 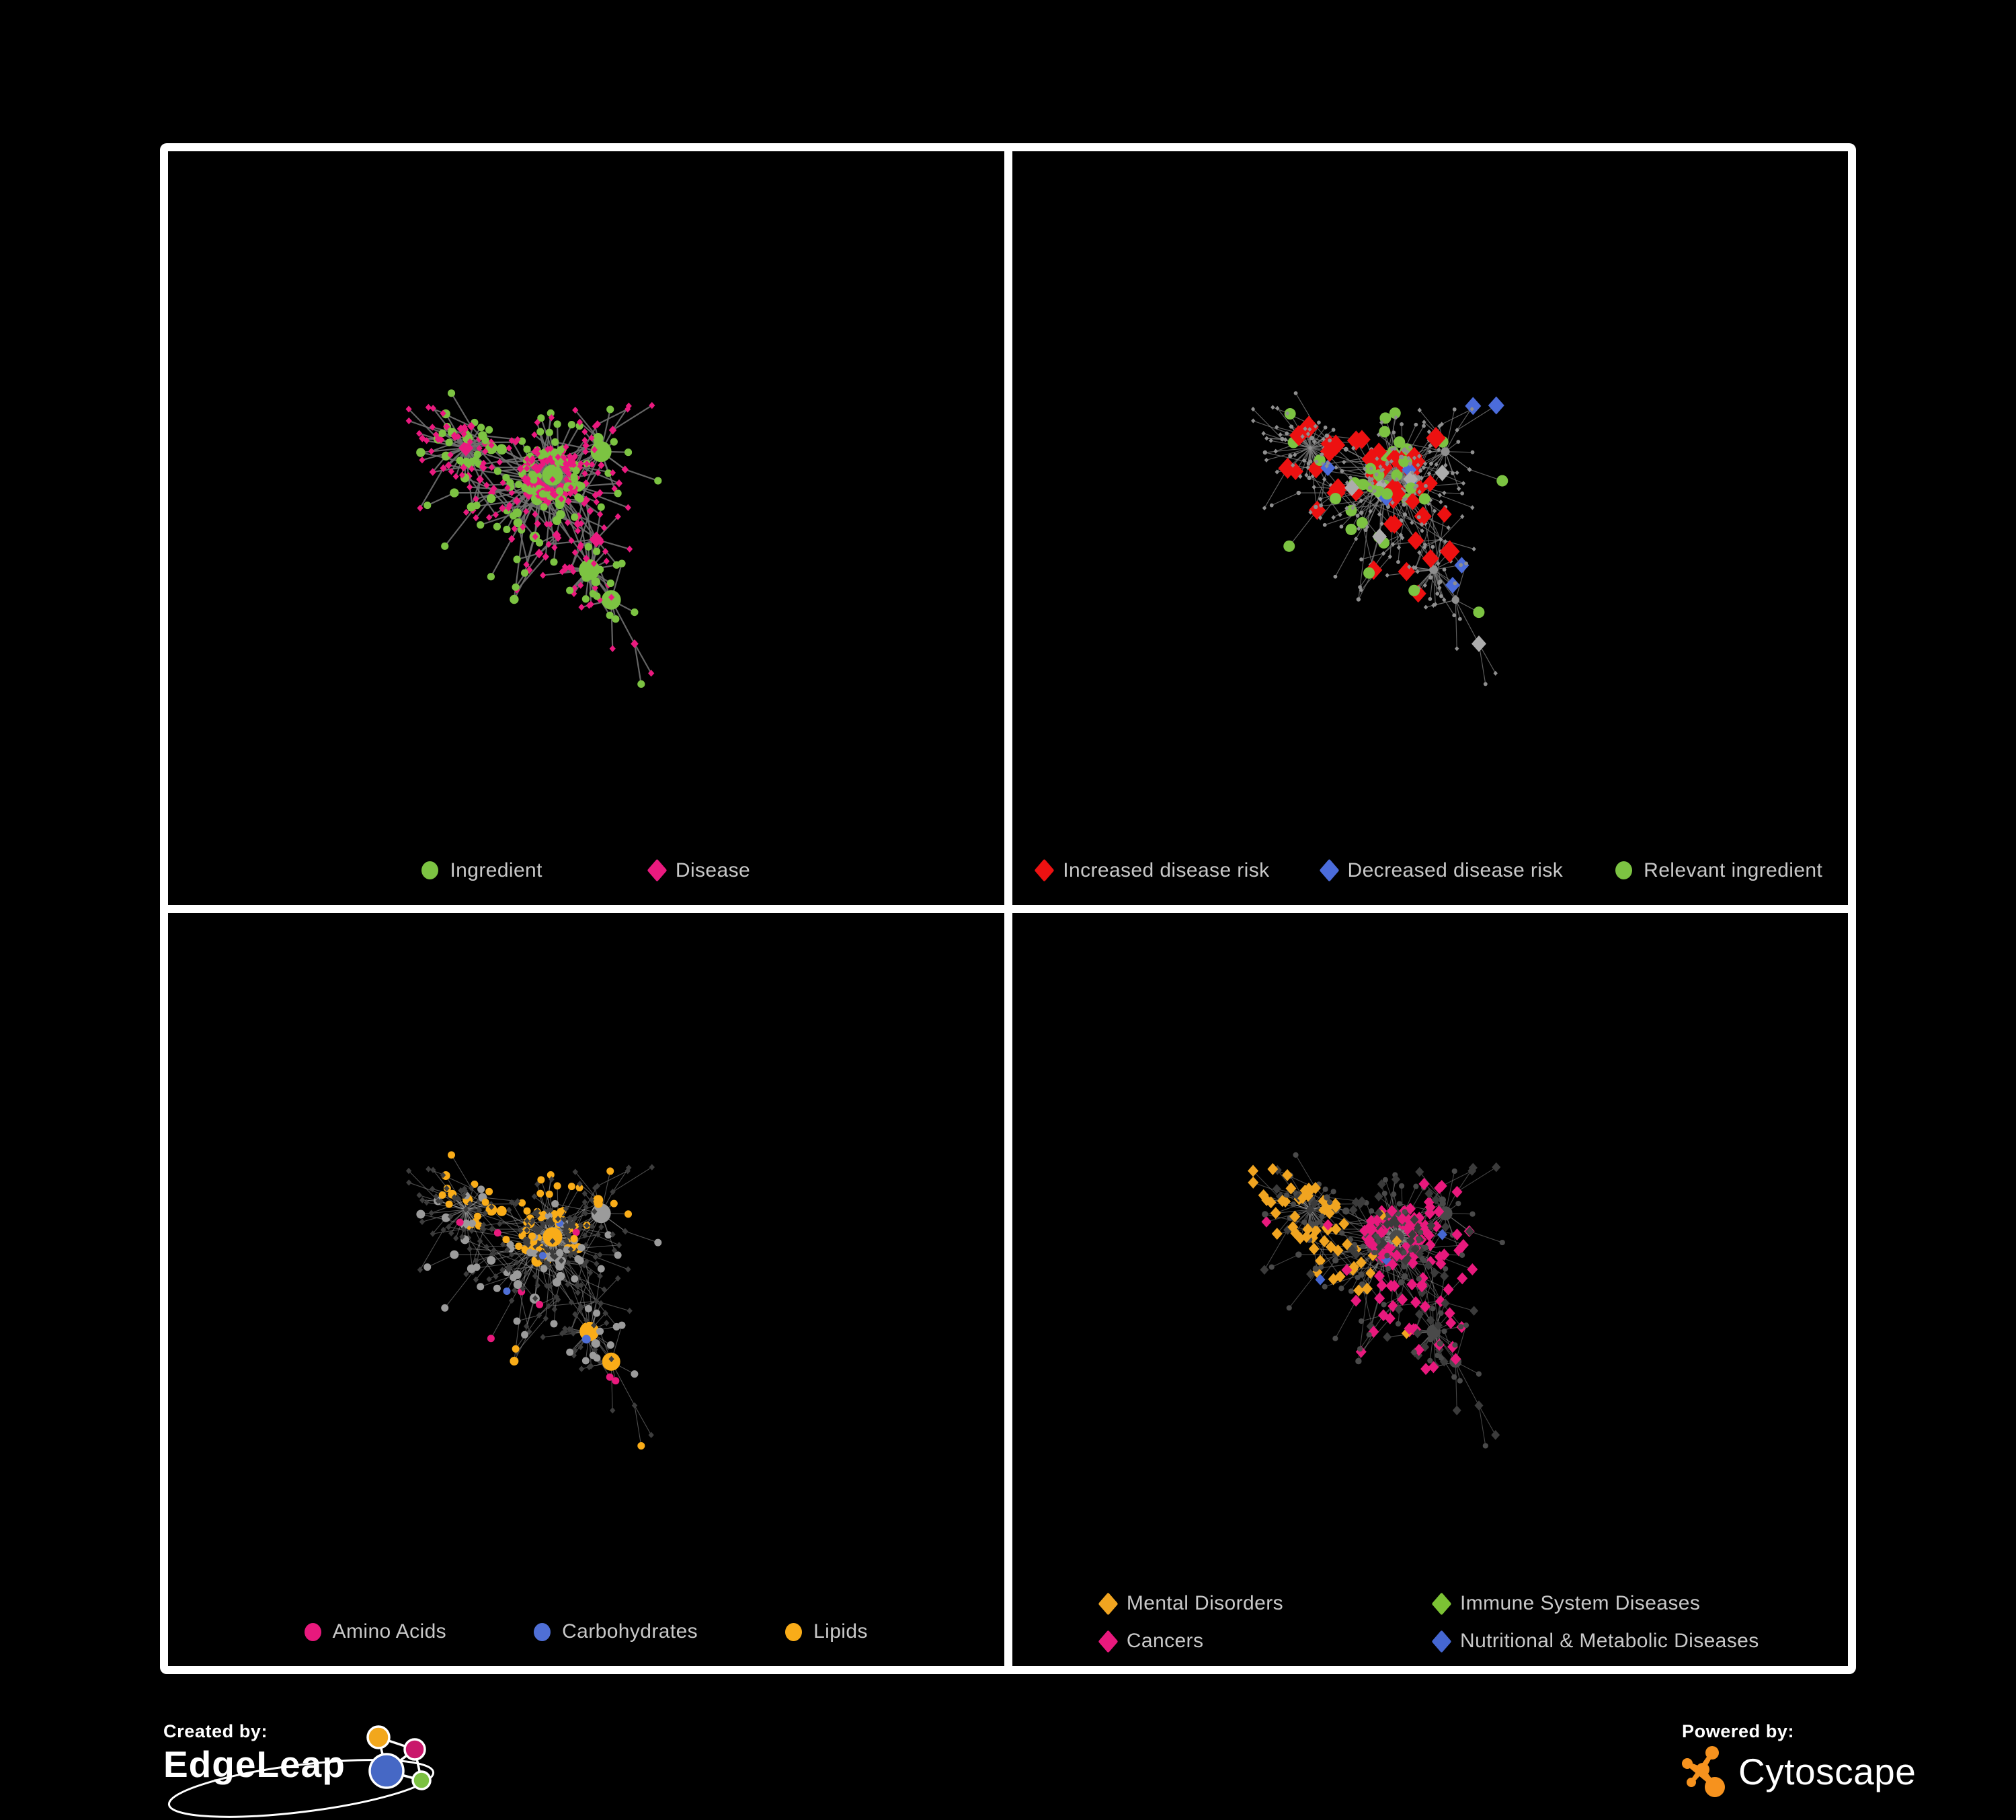 I want to click on legend-item-lipids: Lipids, so click(x=826, y=1631).